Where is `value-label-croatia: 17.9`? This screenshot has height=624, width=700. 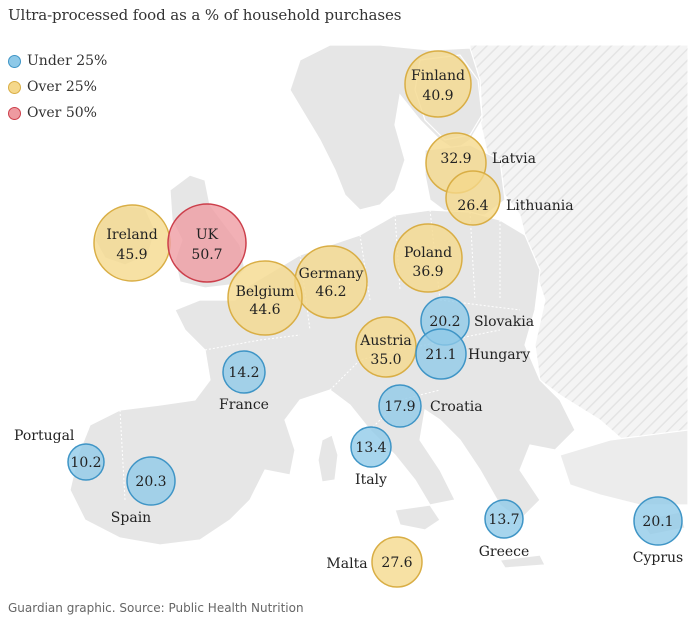
value-label-croatia: 17.9 is located at coordinates (399, 407).